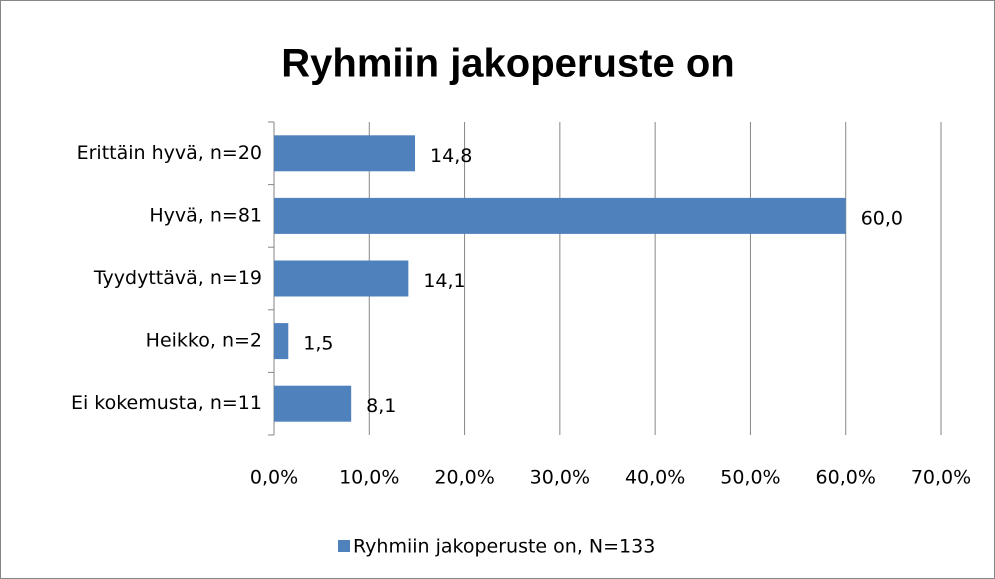 The image size is (995, 579). I want to click on data-label: 14,1, so click(444, 281).